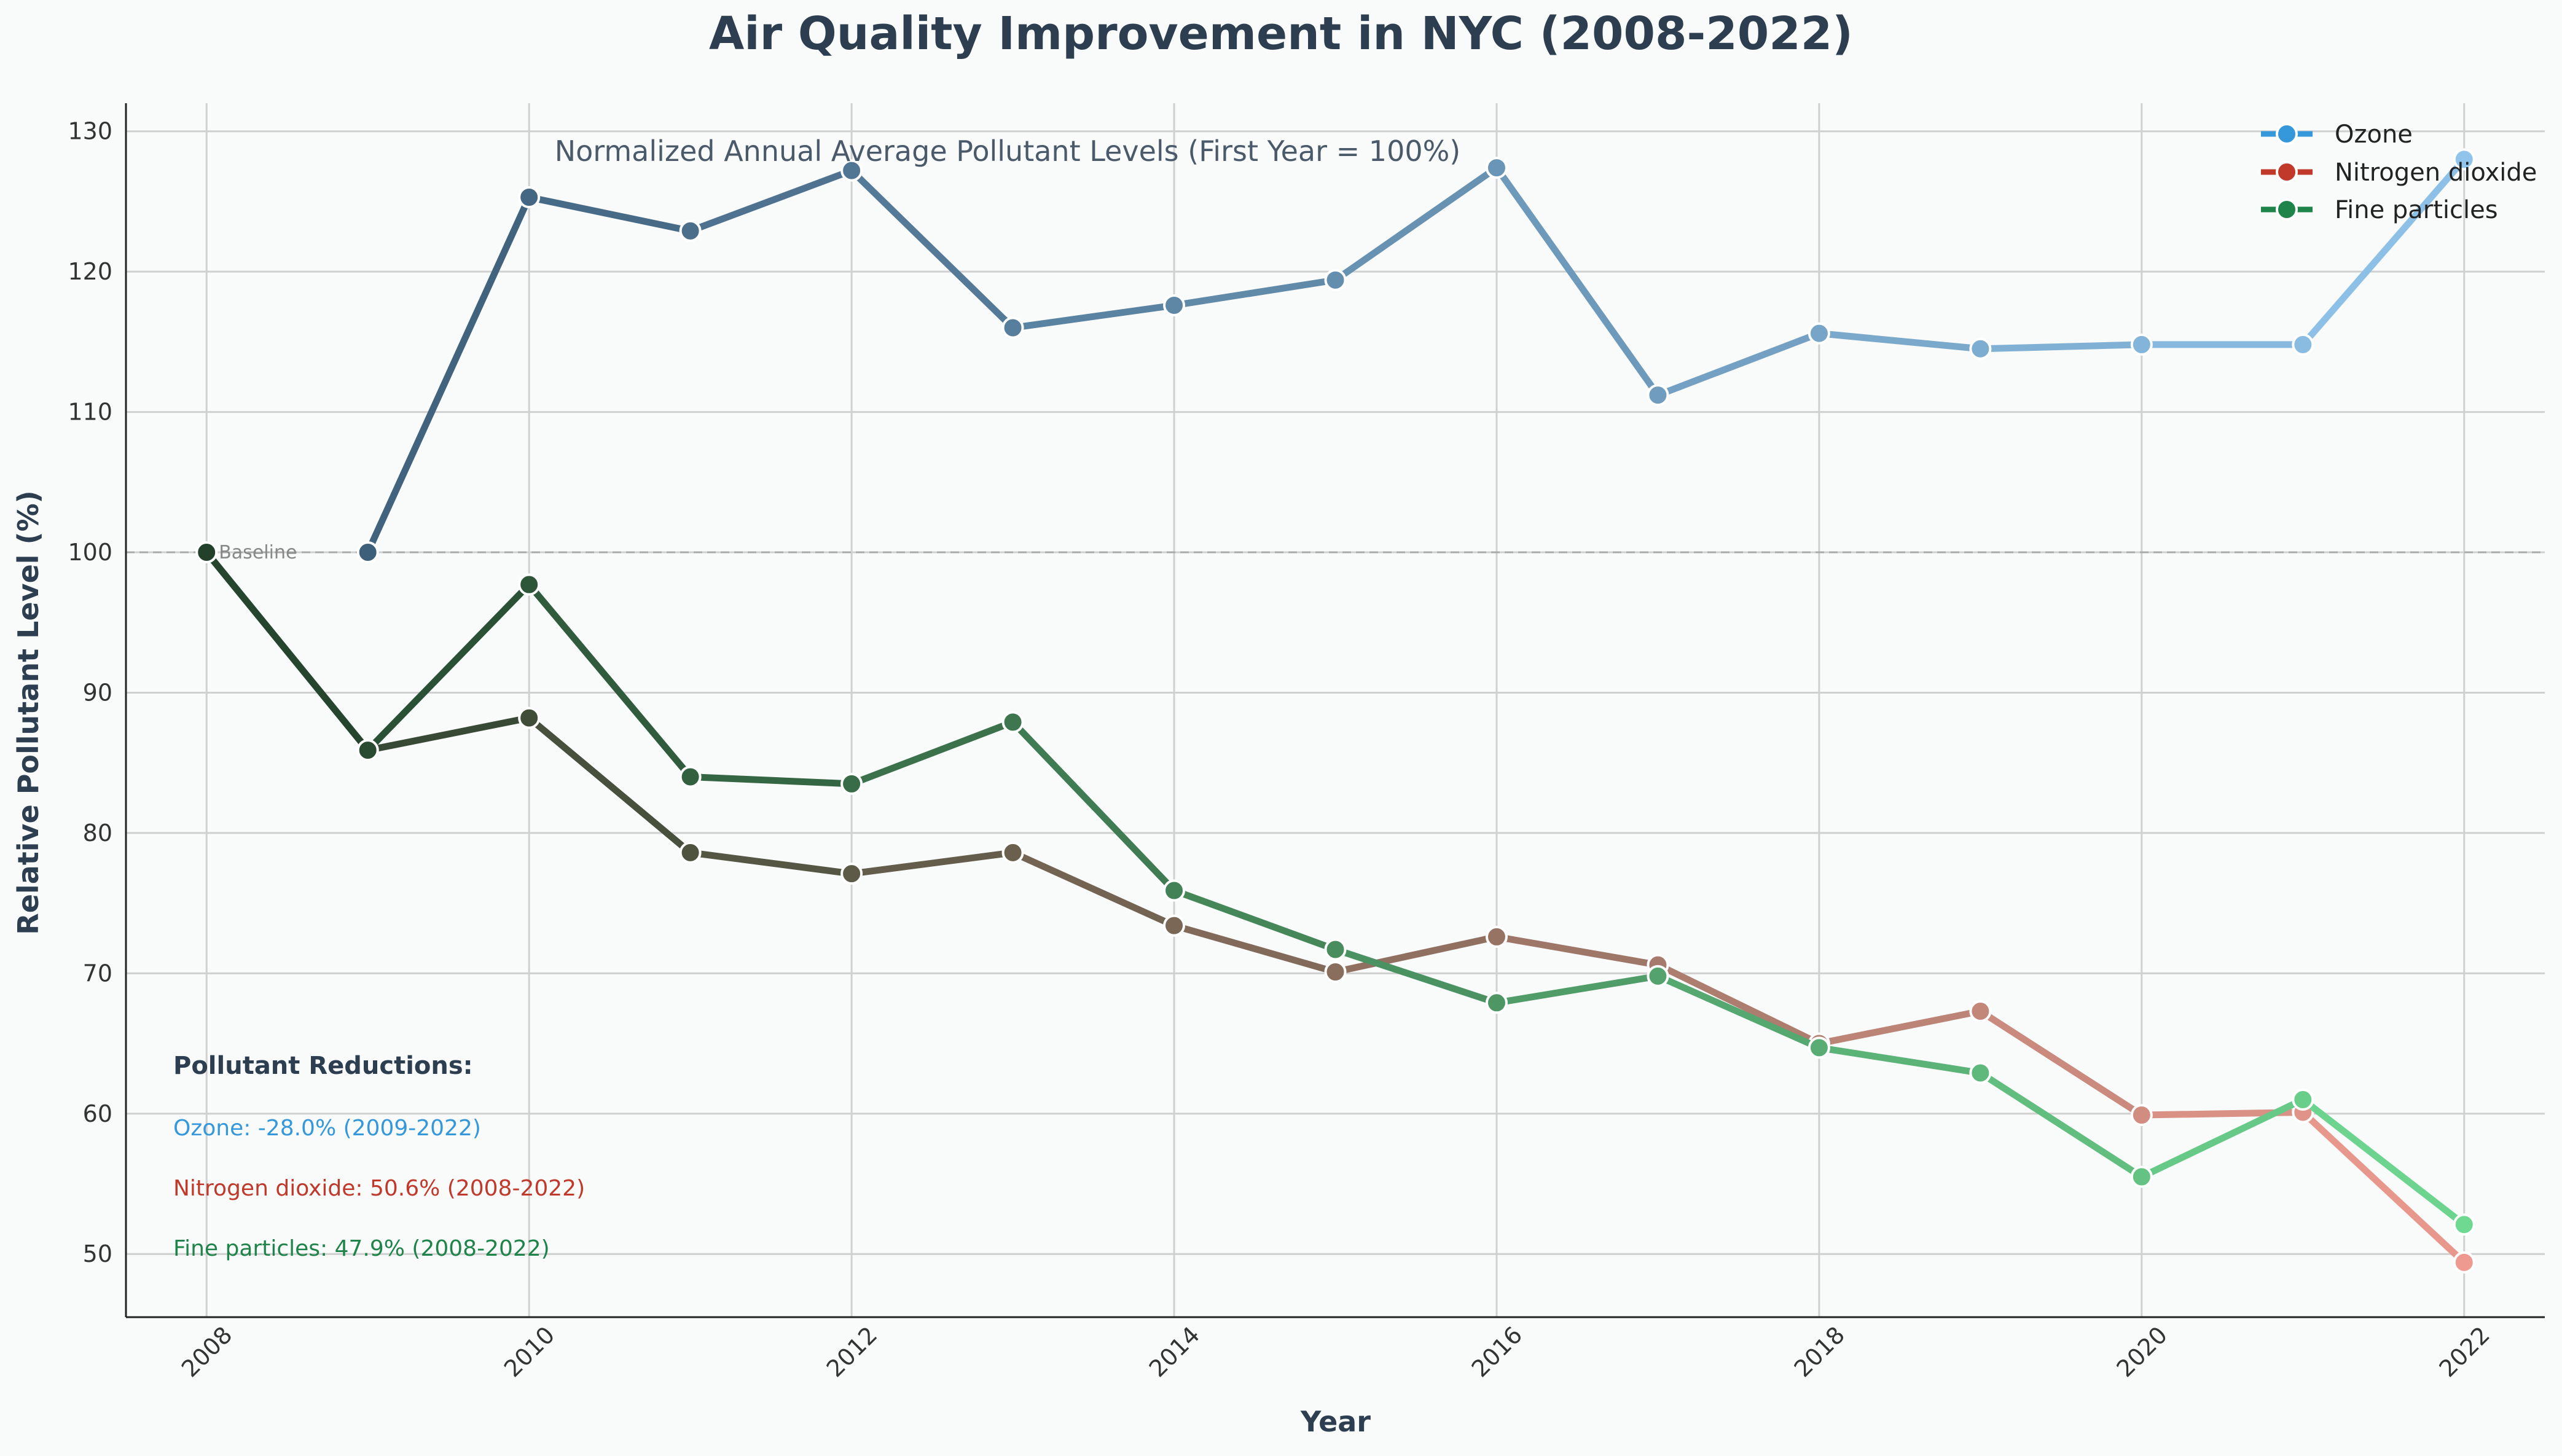 Image resolution: width=2562 pixels, height=1456 pixels. Describe the element at coordinates (1335, 552) in the screenshot. I see `baseline: Baseline` at that location.